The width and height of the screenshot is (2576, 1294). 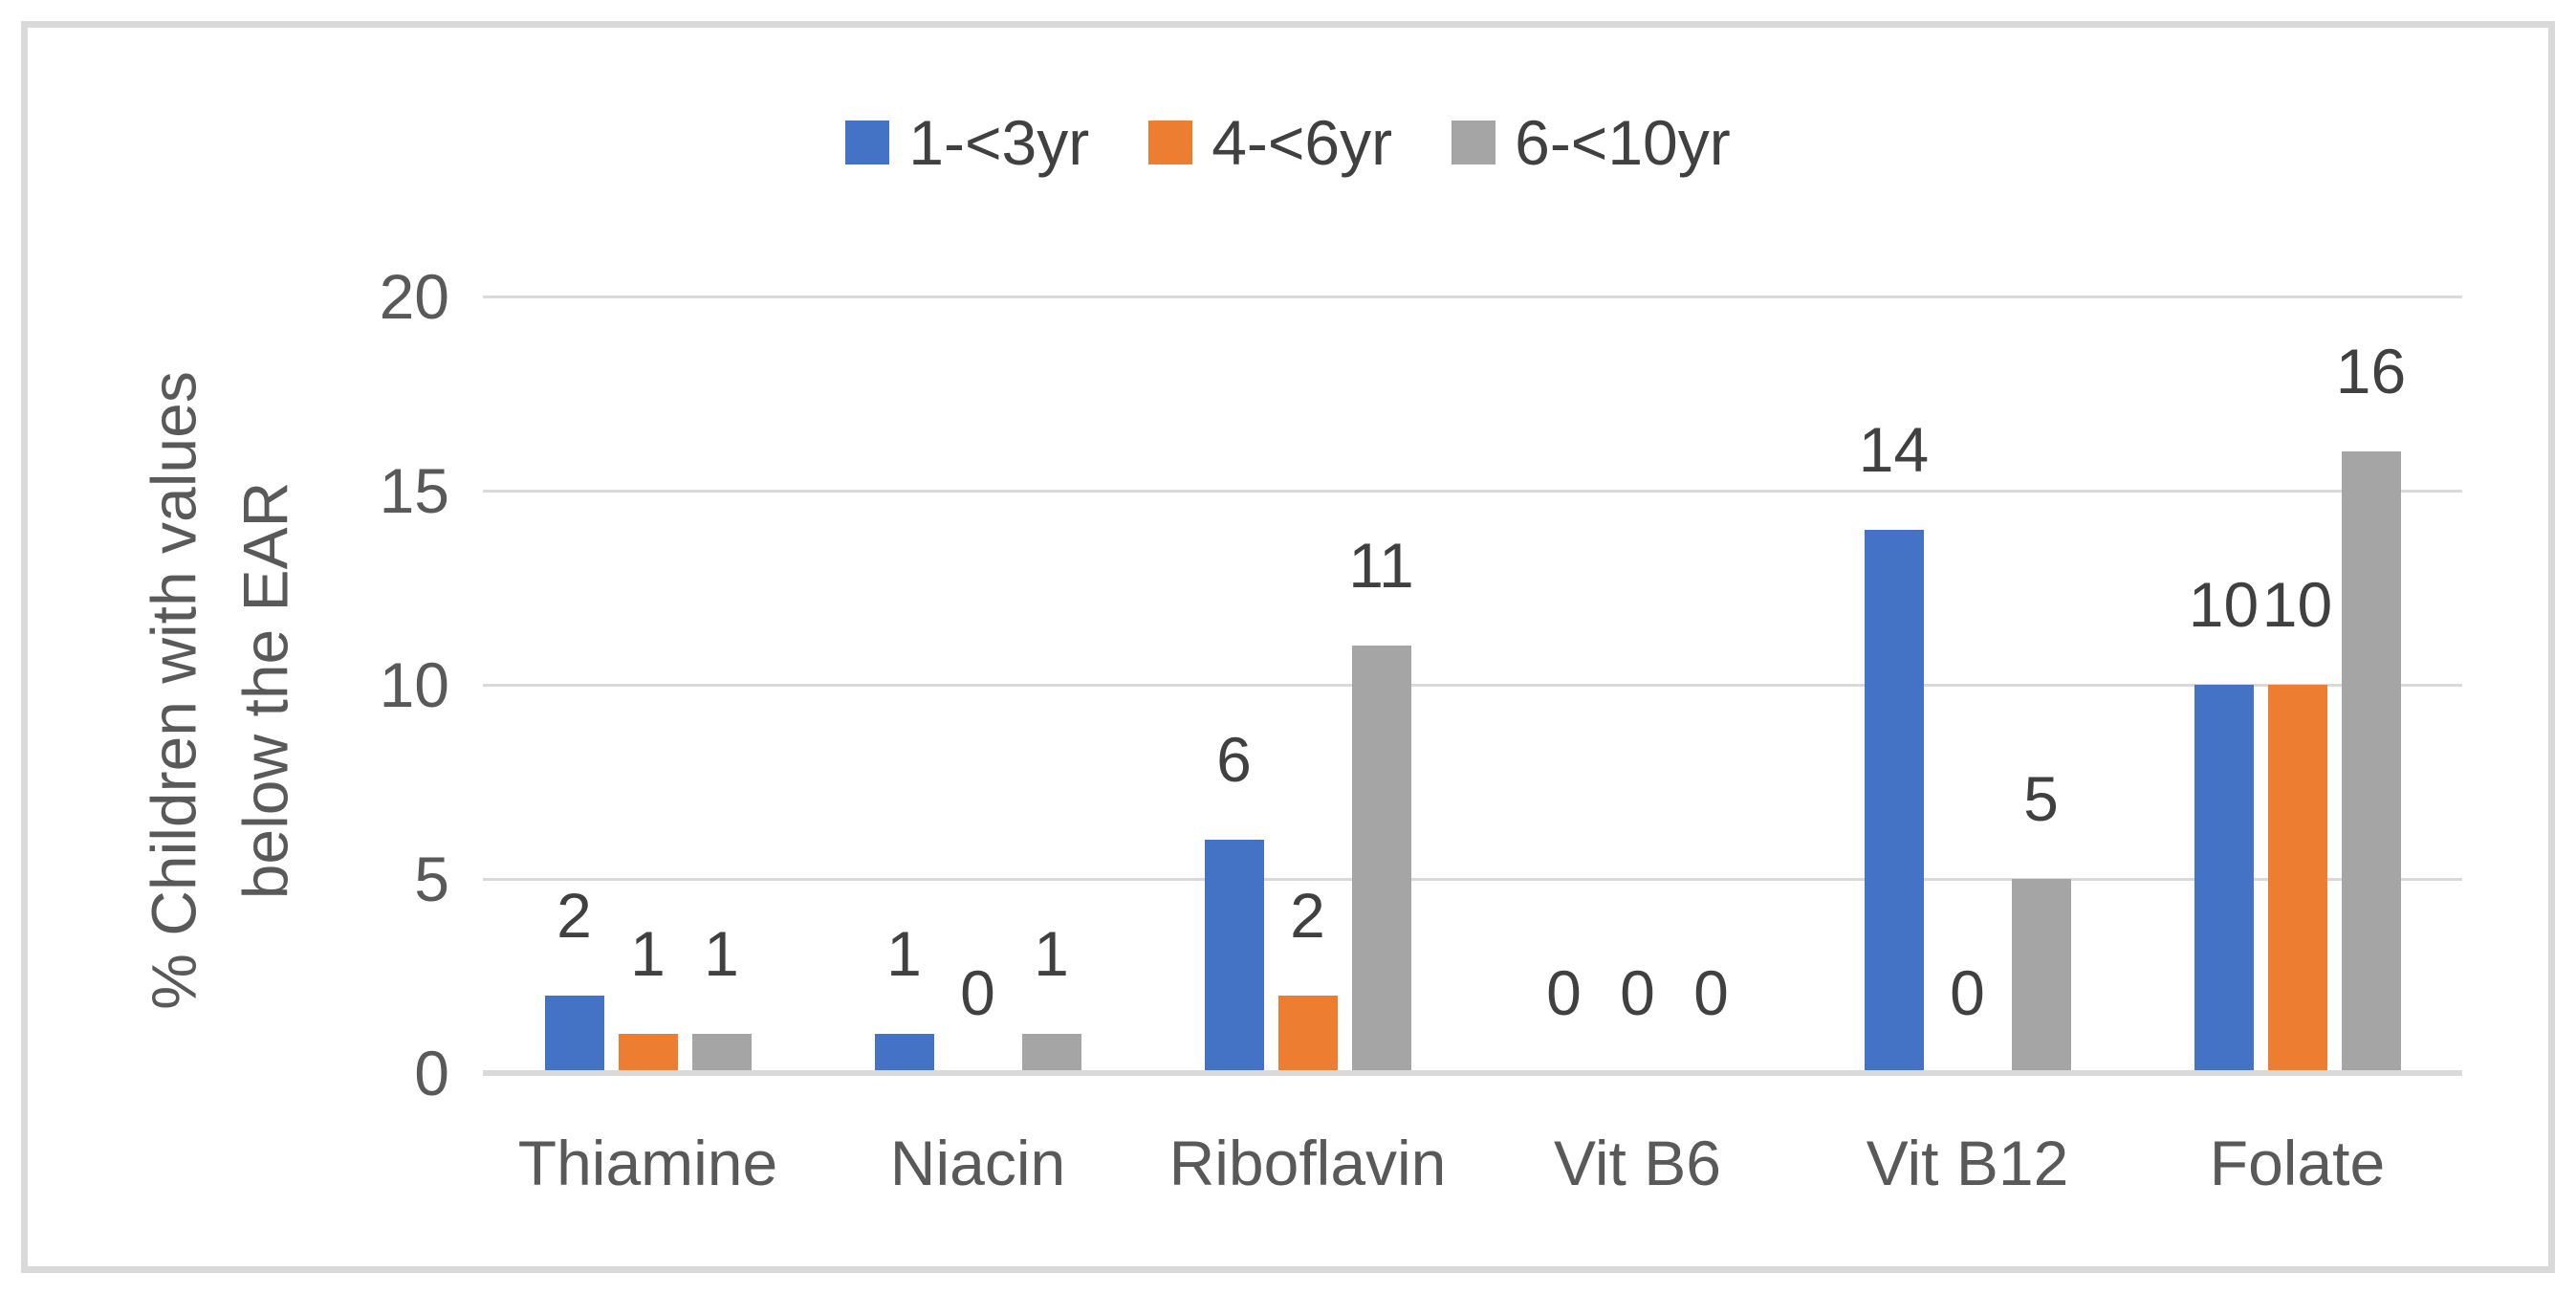 What do you see at coordinates (173, 691) in the screenshot?
I see `y-axis-title-line-1: % Children with values` at bounding box center [173, 691].